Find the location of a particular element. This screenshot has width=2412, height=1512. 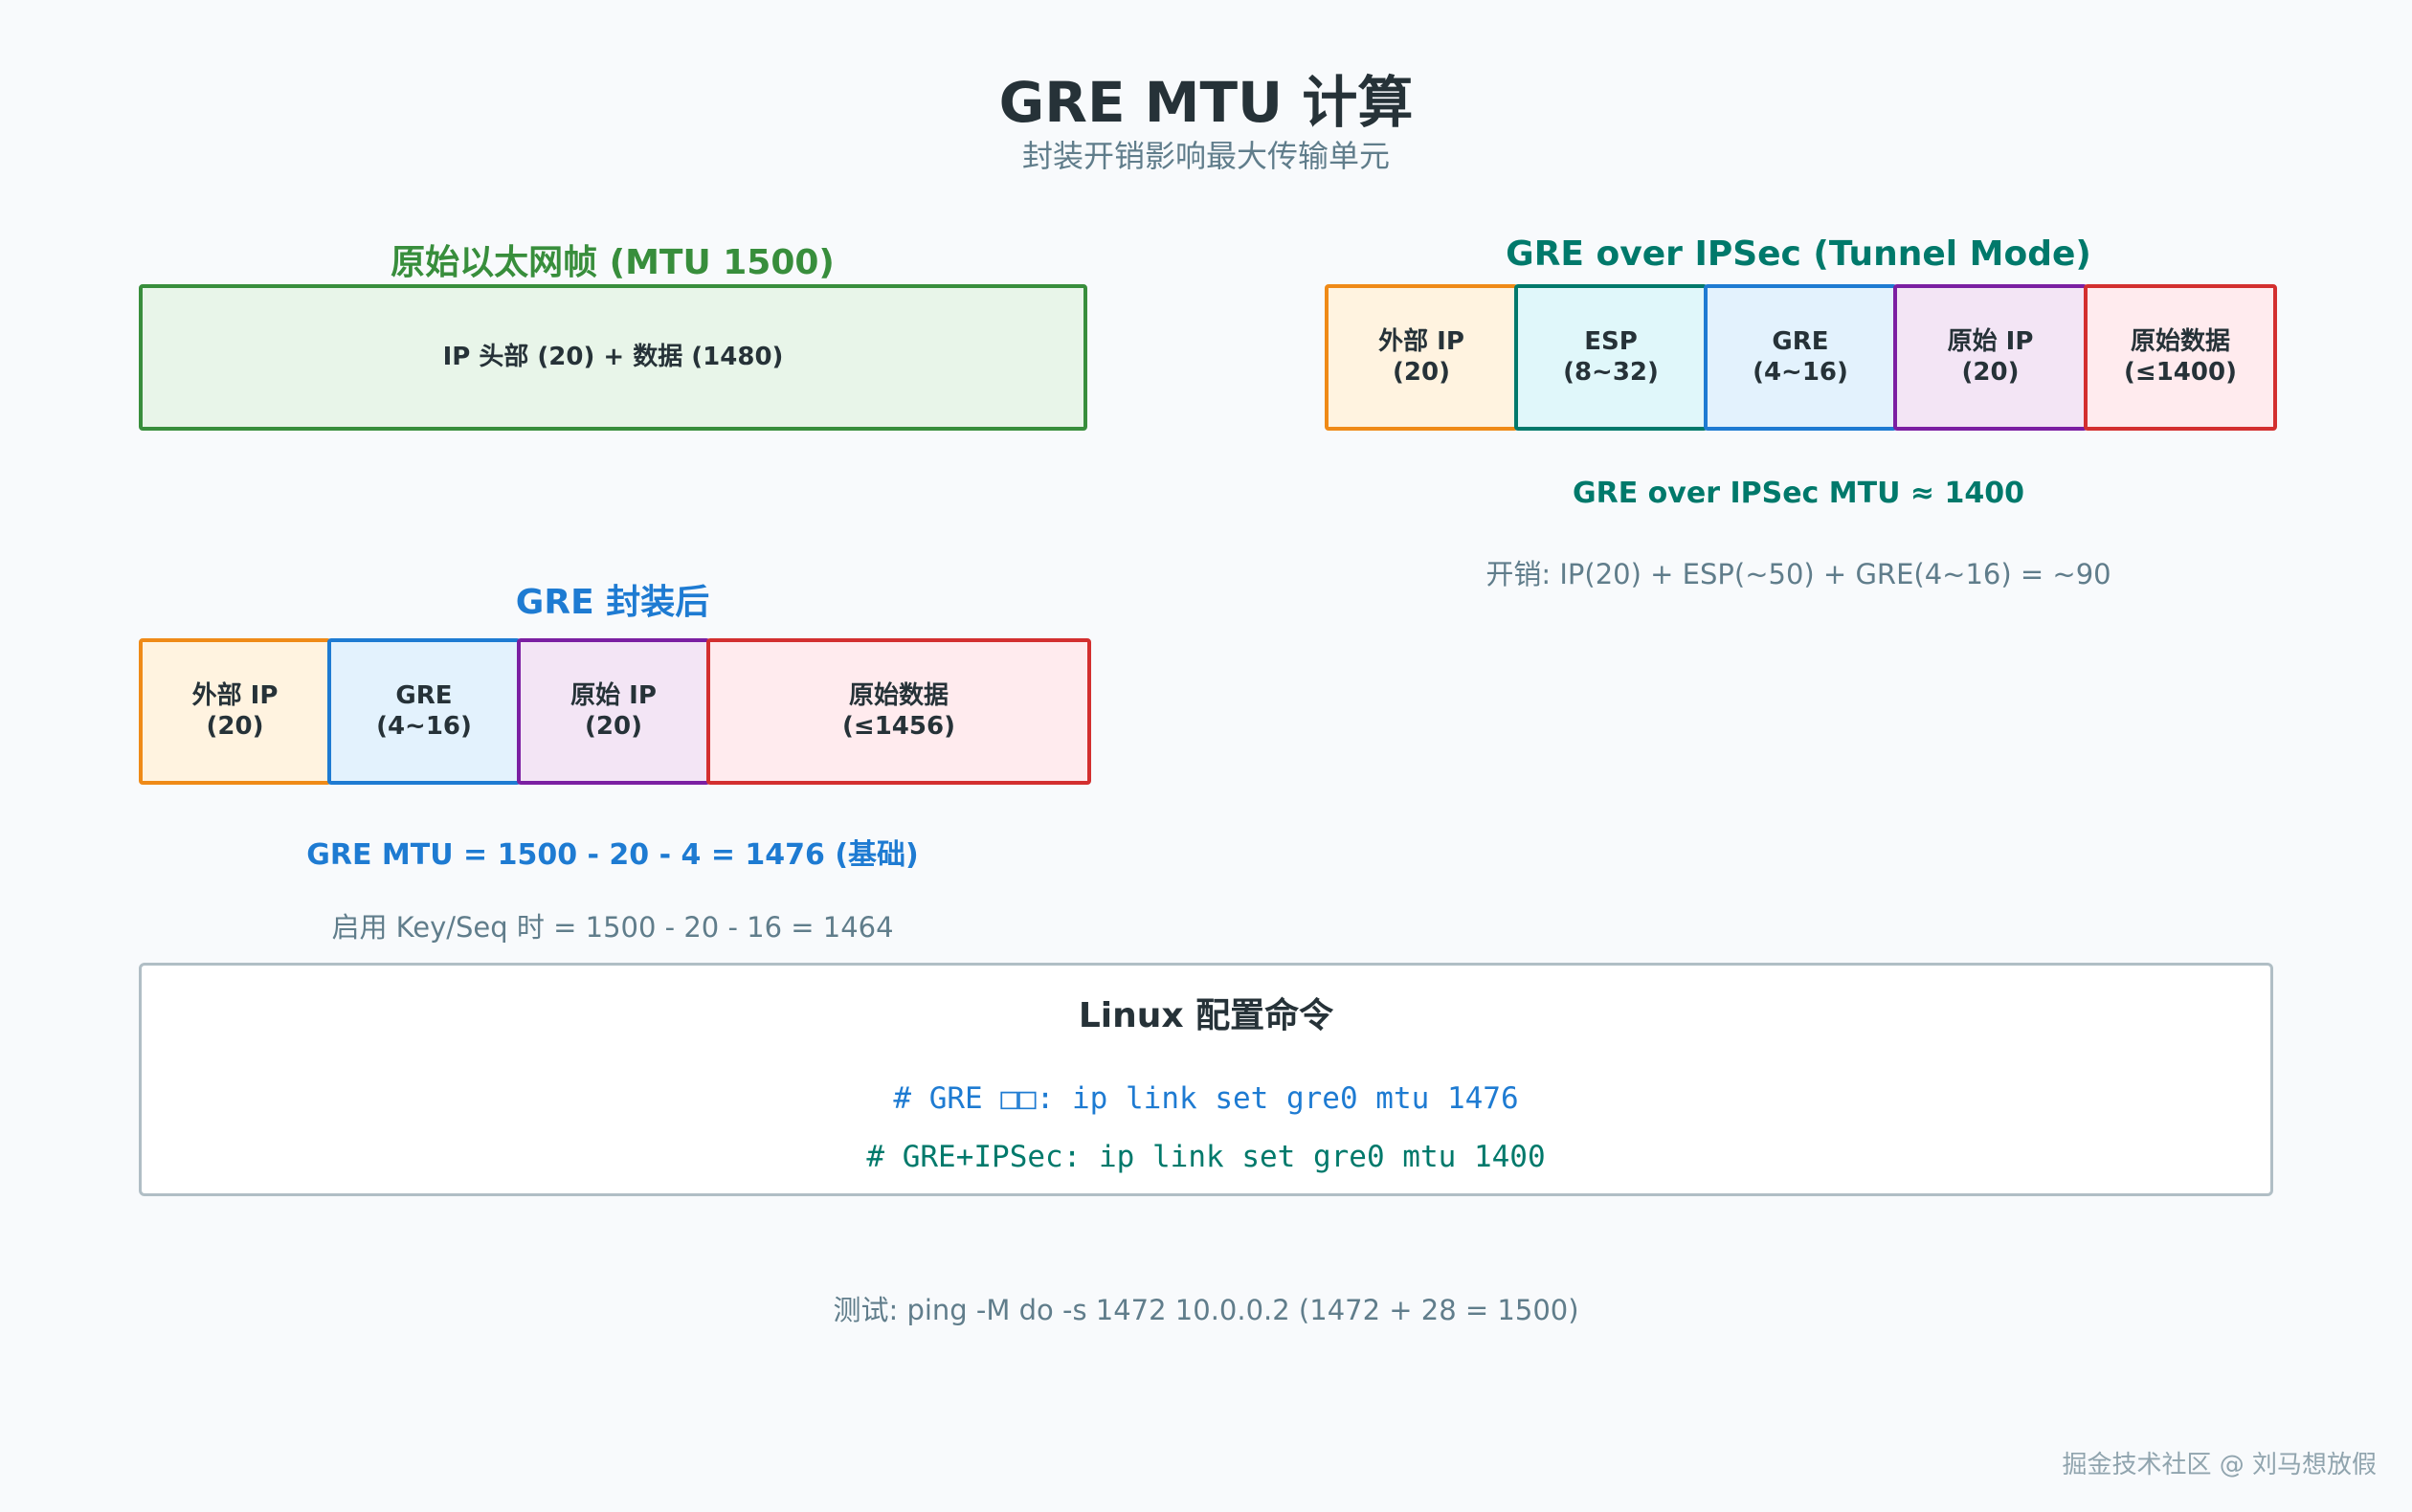

linux-cmd-gre: # GRE □□: ip link set gre0 mtu 1476 is located at coordinates (1206, 1098).